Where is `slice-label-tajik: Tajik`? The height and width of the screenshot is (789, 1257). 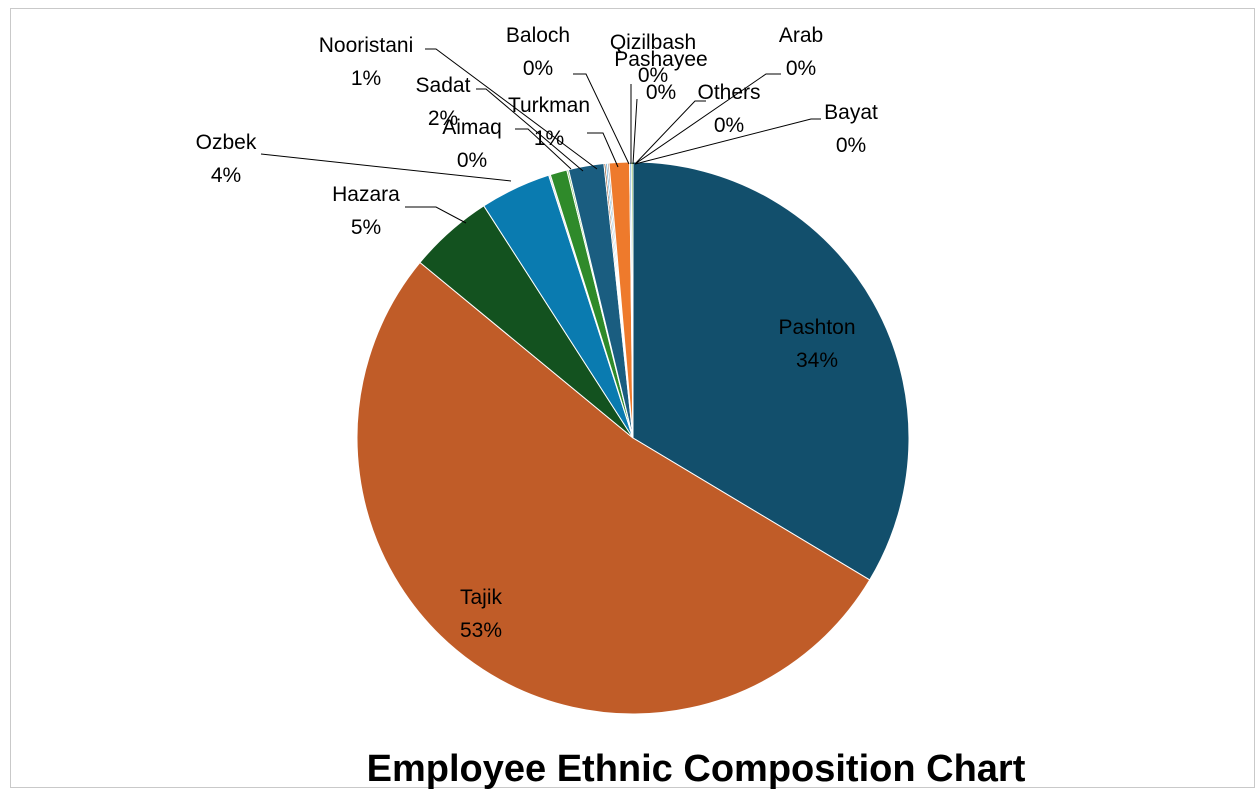
slice-label-tajik: Tajik is located at coordinates (481, 597).